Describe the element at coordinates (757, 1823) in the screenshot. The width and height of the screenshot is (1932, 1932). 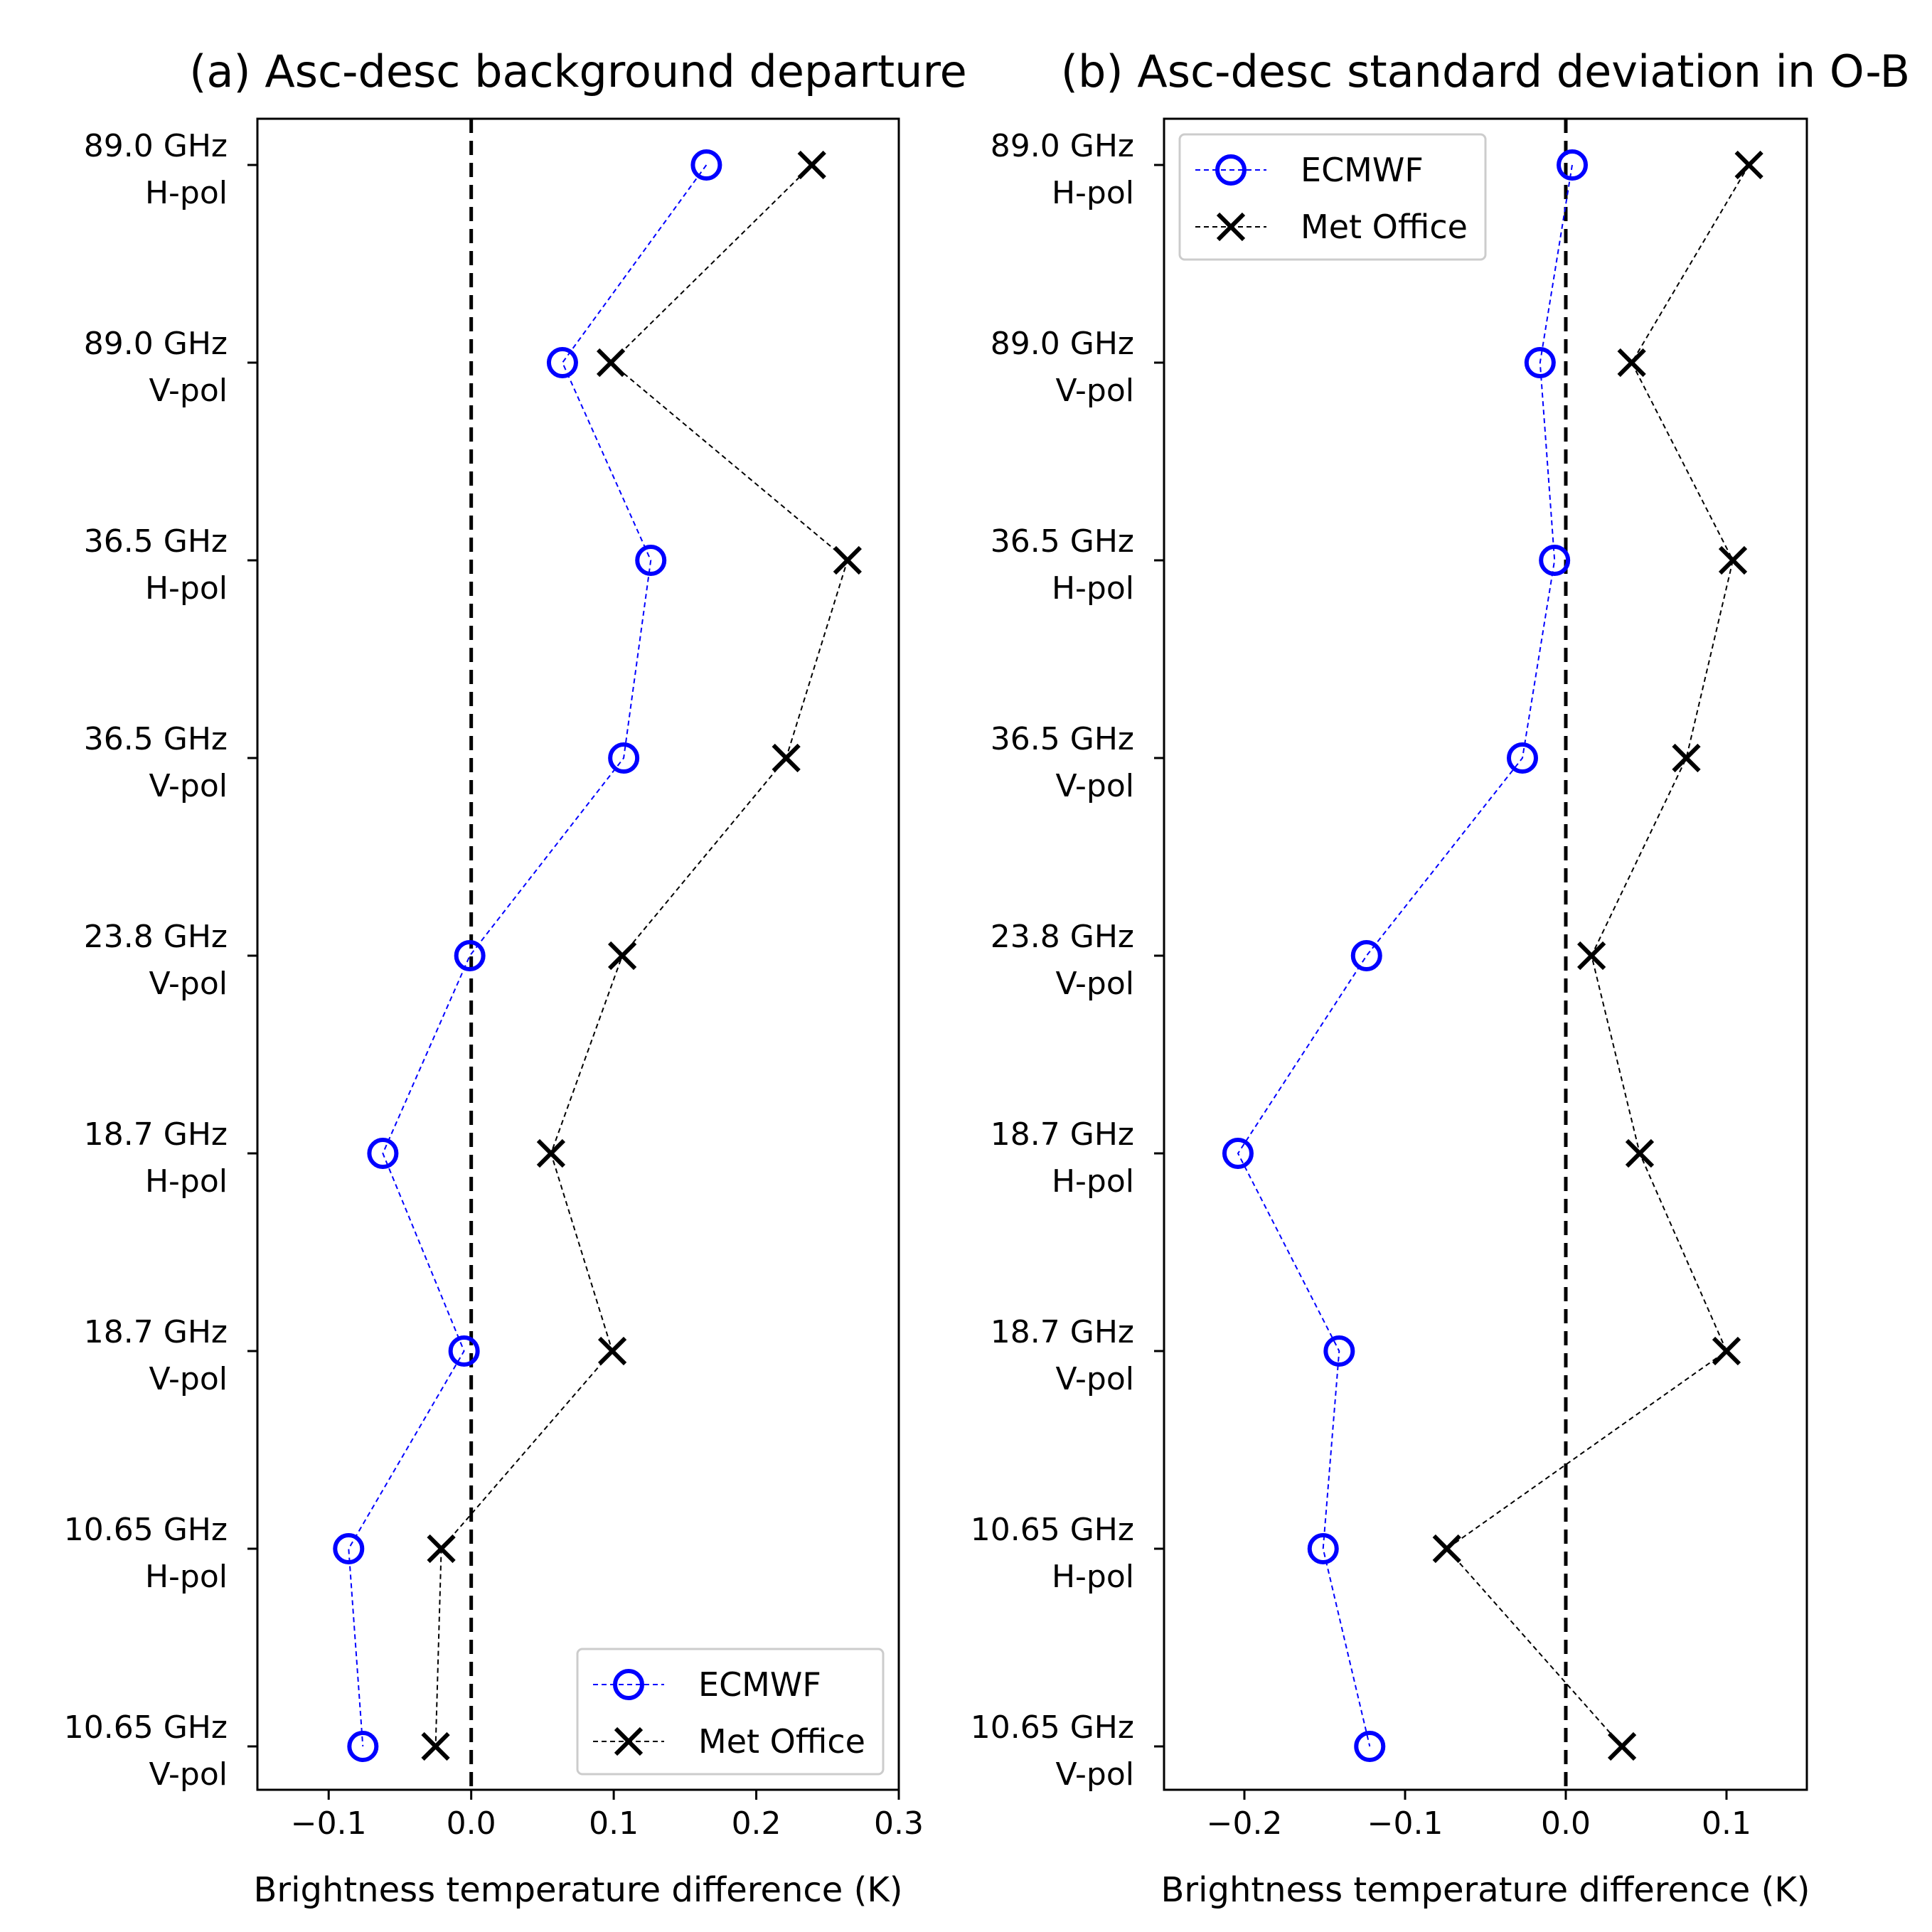
I see `x-tick-label: 0.2` at that location.